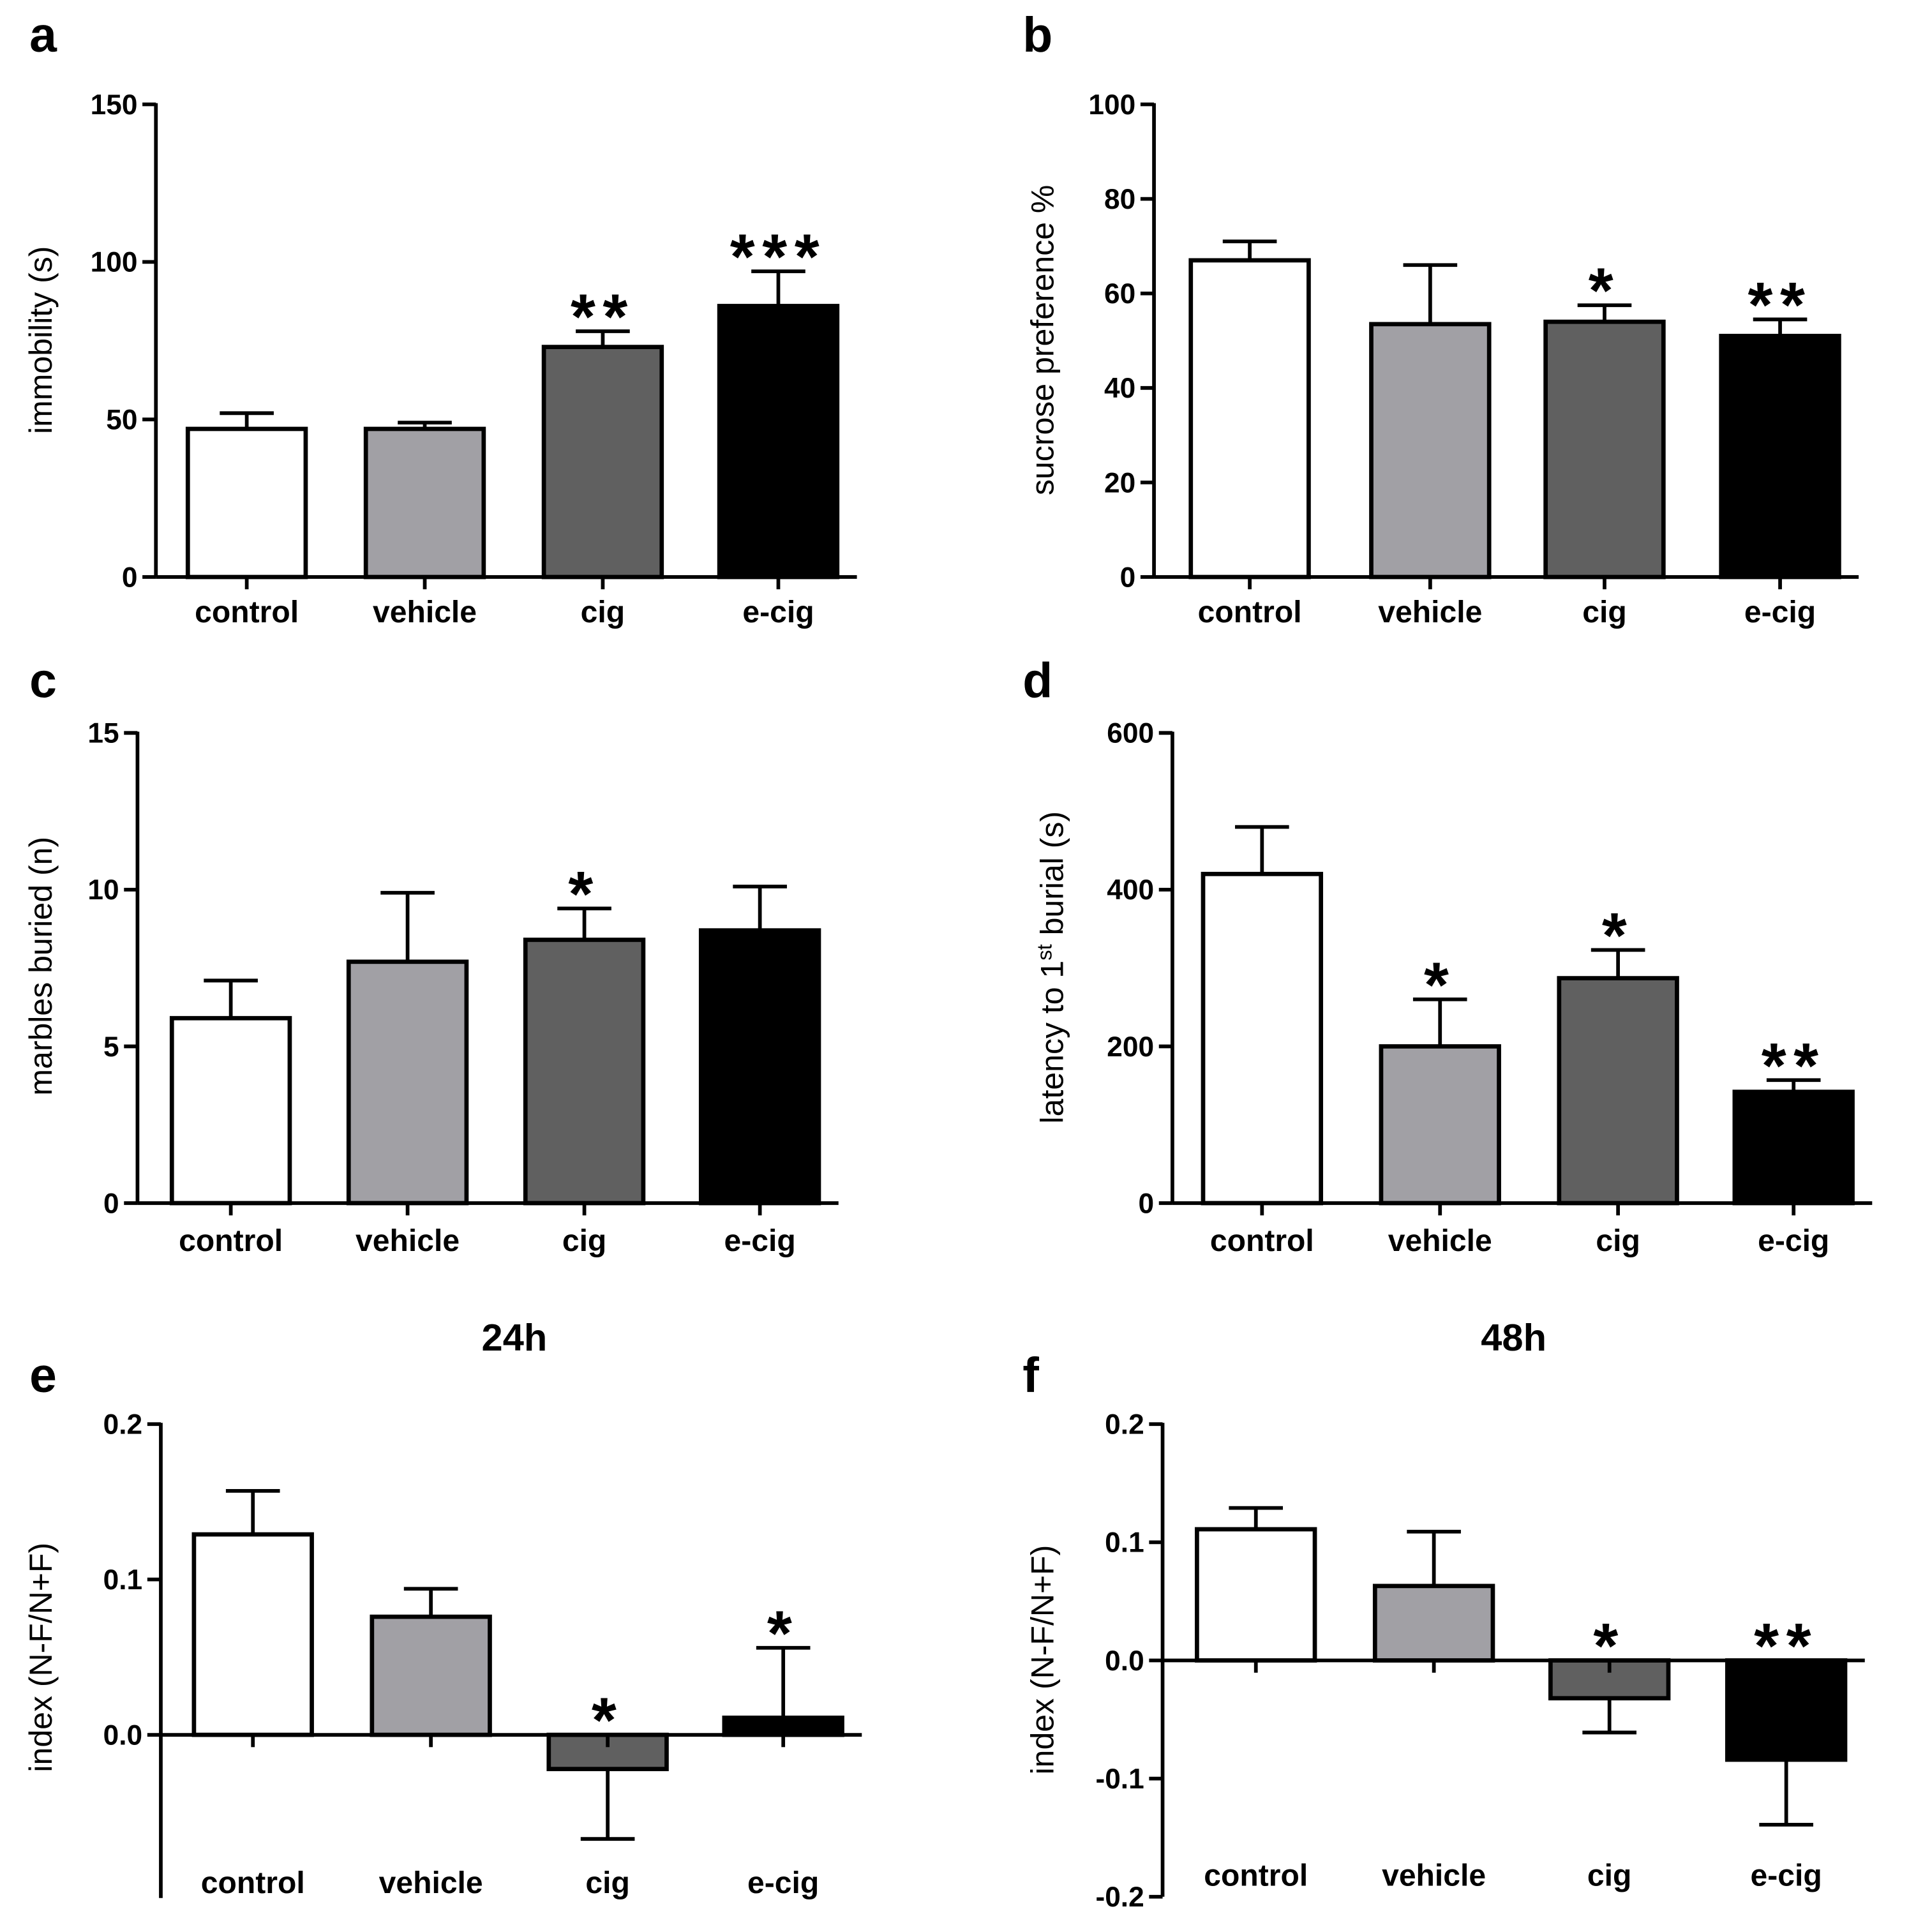 The height and width of the screenshot is (1932, 1909). What do you see at coordinates (43, 35) in the screenshot?
I see `panel-label: a` at bounding box center [43, 35].